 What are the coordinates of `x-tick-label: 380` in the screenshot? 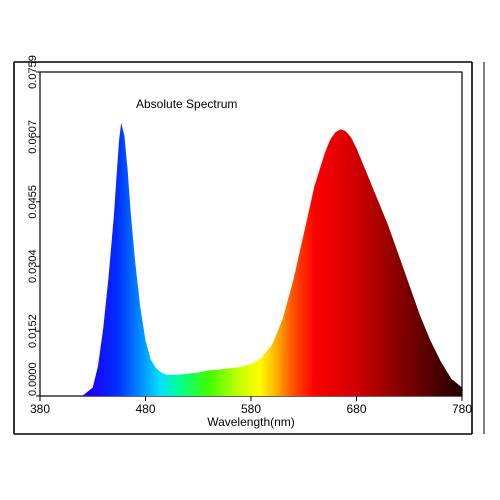 It's located at (40, 409).